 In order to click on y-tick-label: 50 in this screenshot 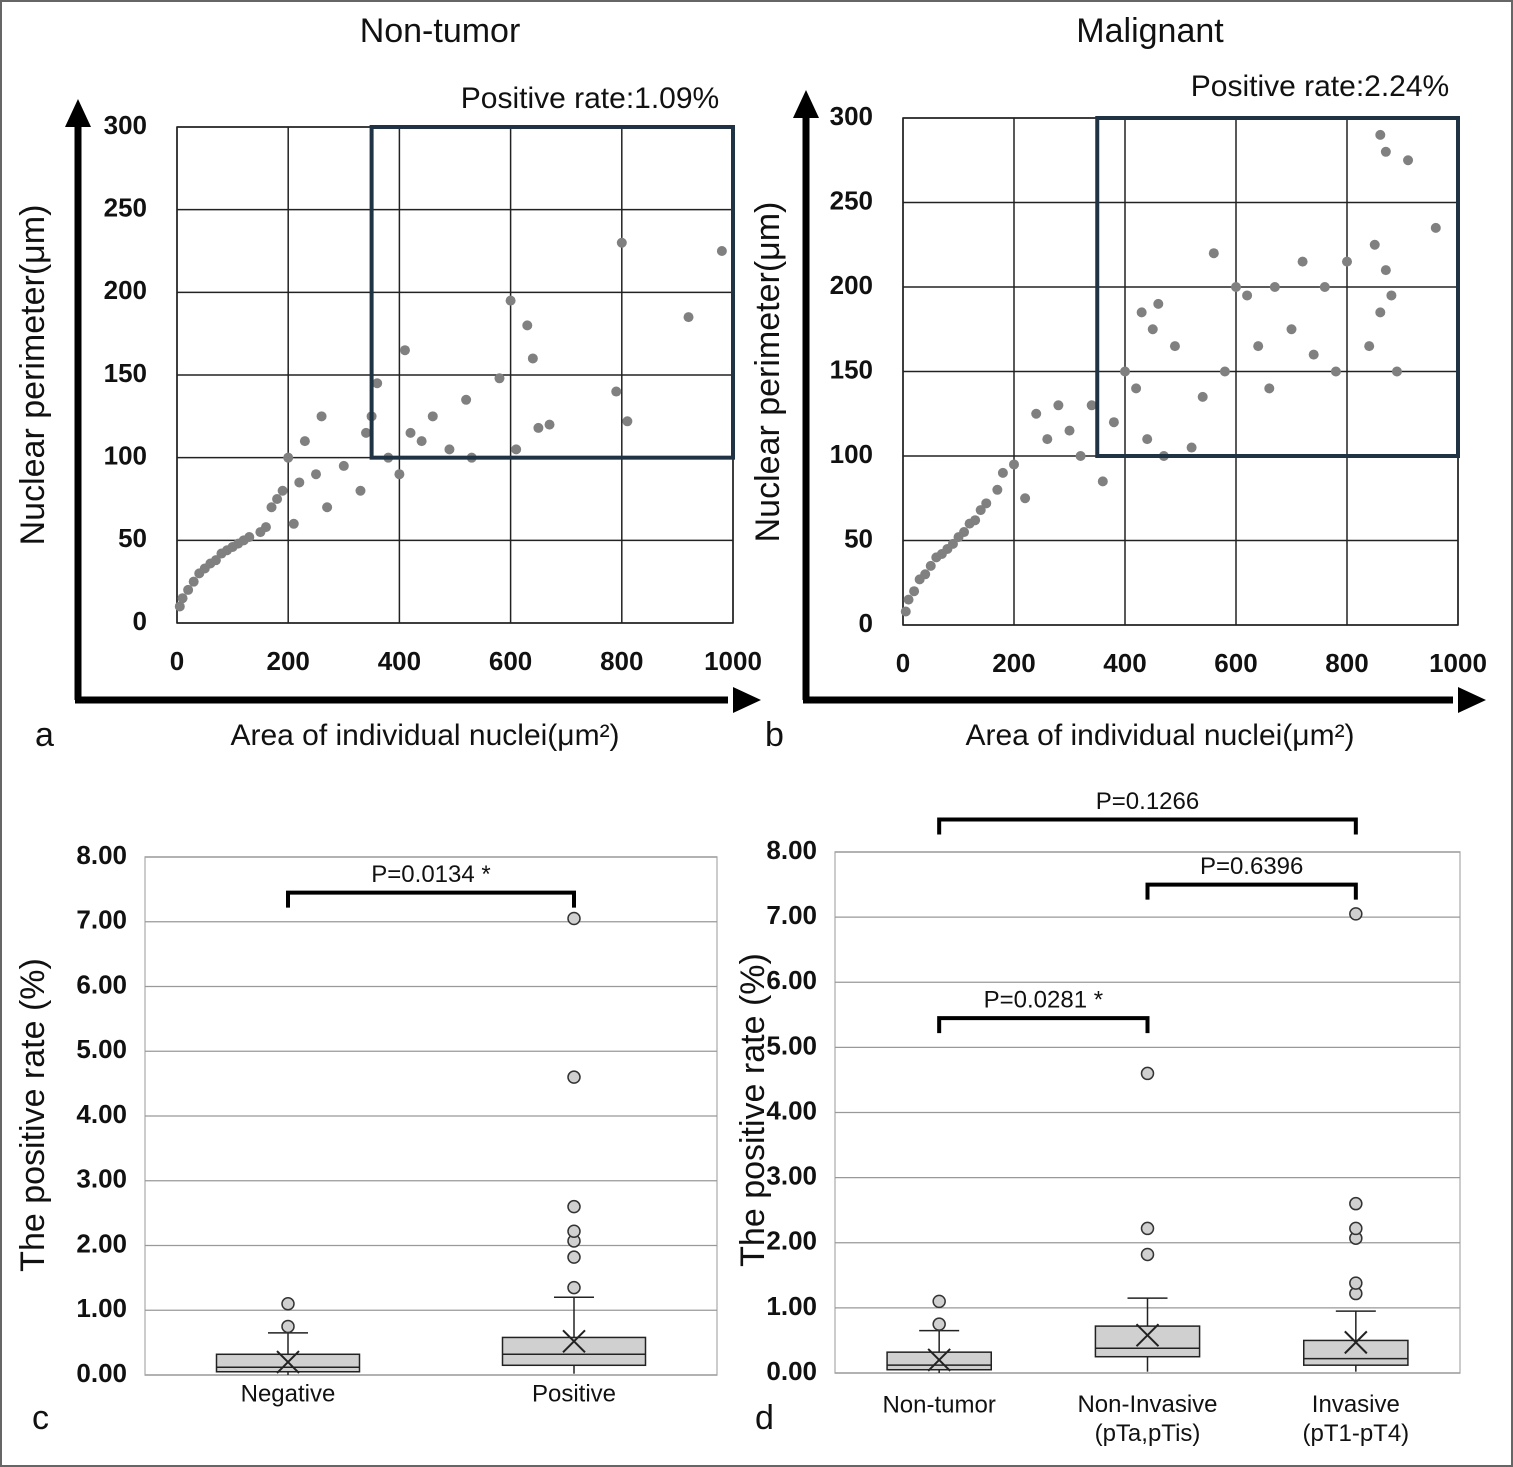, I will do `click(132, 538)`.